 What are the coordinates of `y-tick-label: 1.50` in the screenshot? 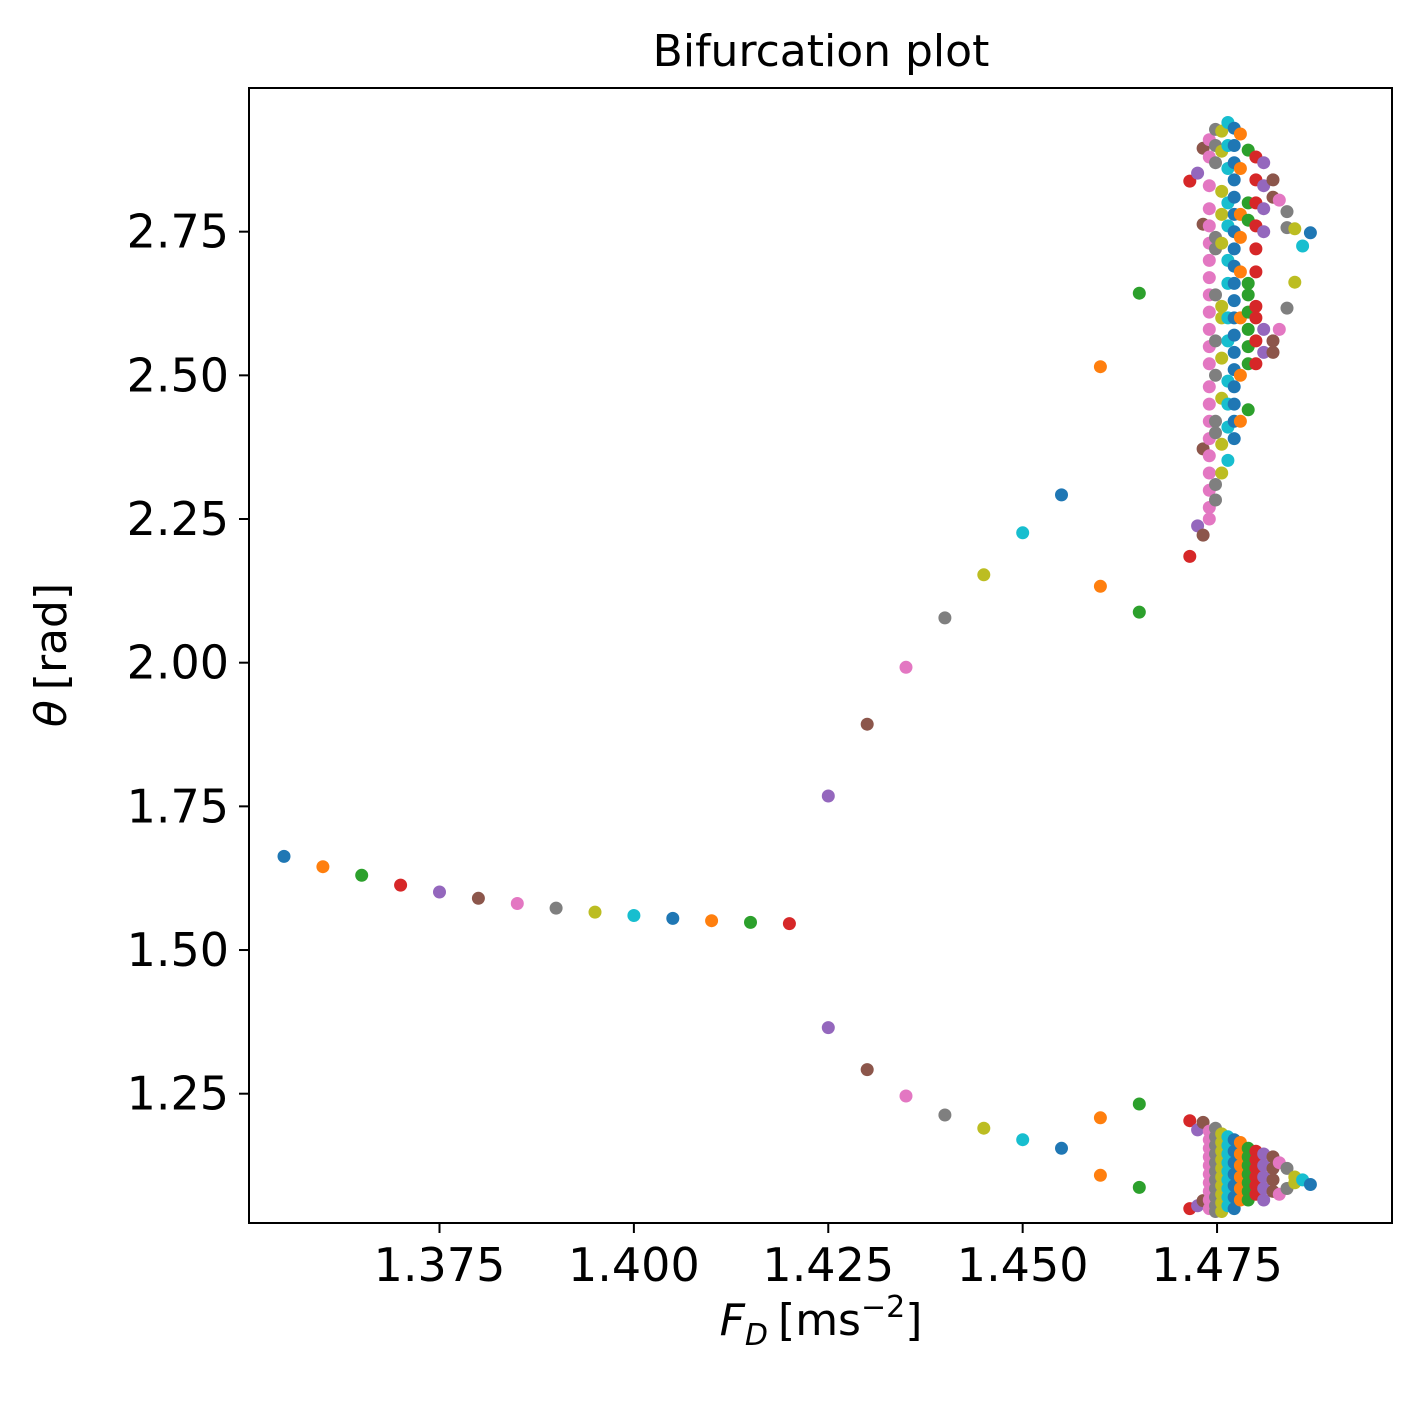 It's located at (178, 950).